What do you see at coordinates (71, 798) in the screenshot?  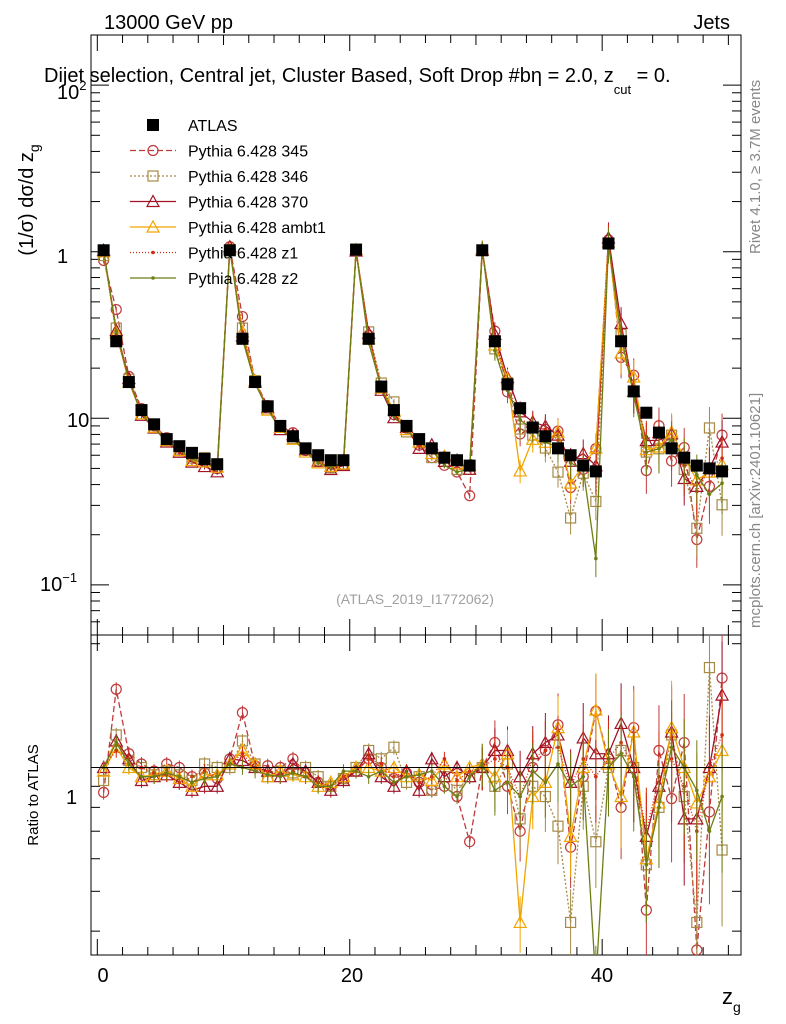 I see `ratio-ytick-label-1: 1` at bounding box center [71, 798].